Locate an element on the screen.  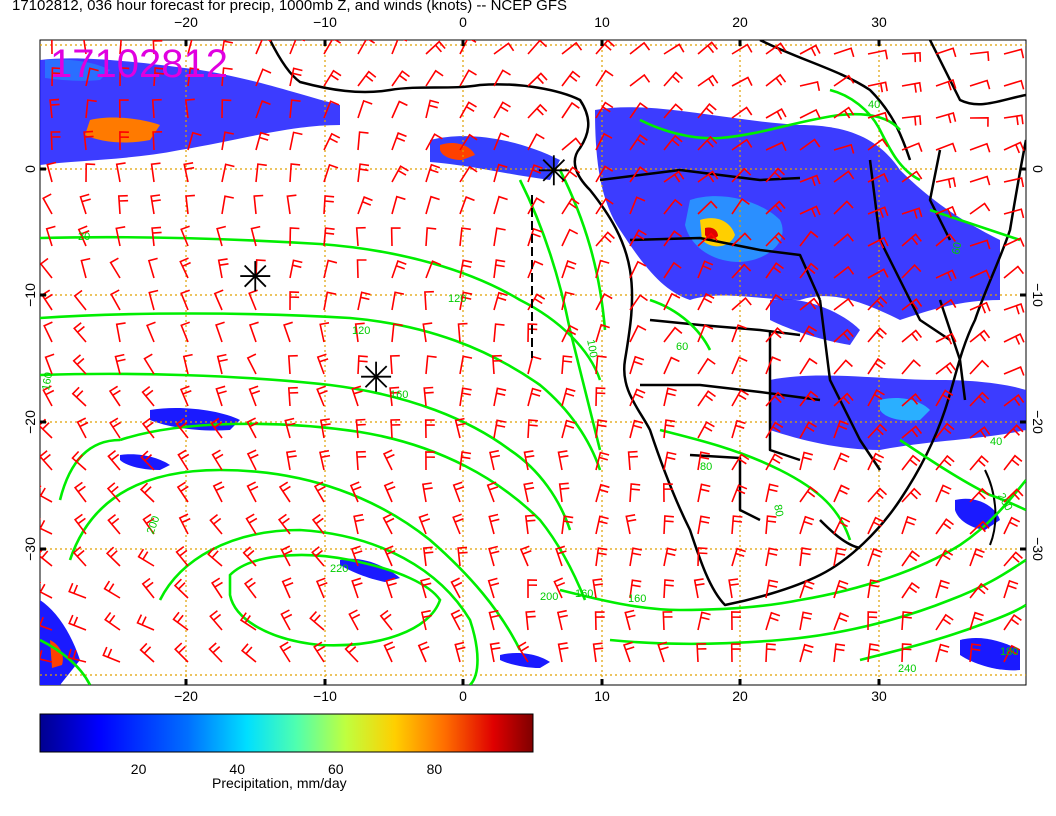
contour-label: 240 is located at coordinates (907, 669).